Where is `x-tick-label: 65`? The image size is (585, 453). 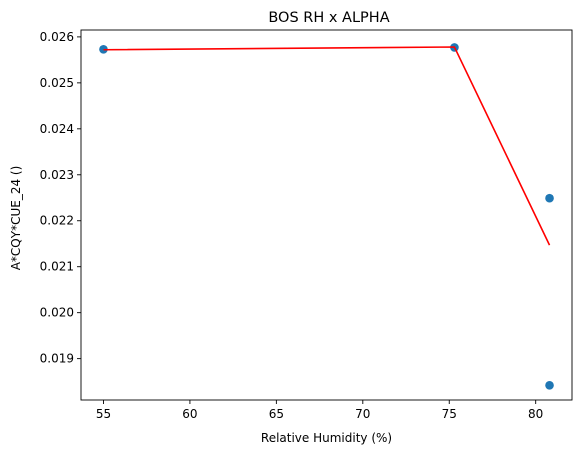
x-tick-label: 65 is located at coordinates (276, 414).